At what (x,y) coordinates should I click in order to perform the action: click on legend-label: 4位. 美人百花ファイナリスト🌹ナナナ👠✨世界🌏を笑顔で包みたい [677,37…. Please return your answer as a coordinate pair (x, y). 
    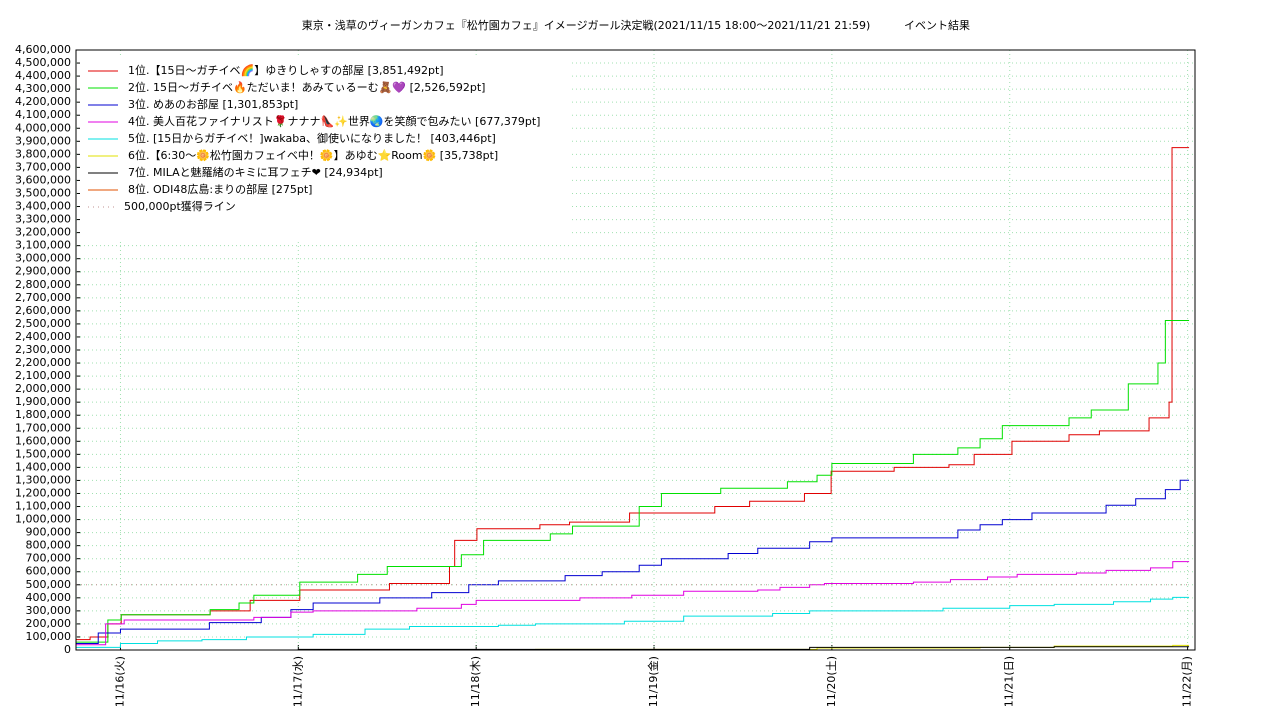
    Looking at the image, I should click on (334, 121).